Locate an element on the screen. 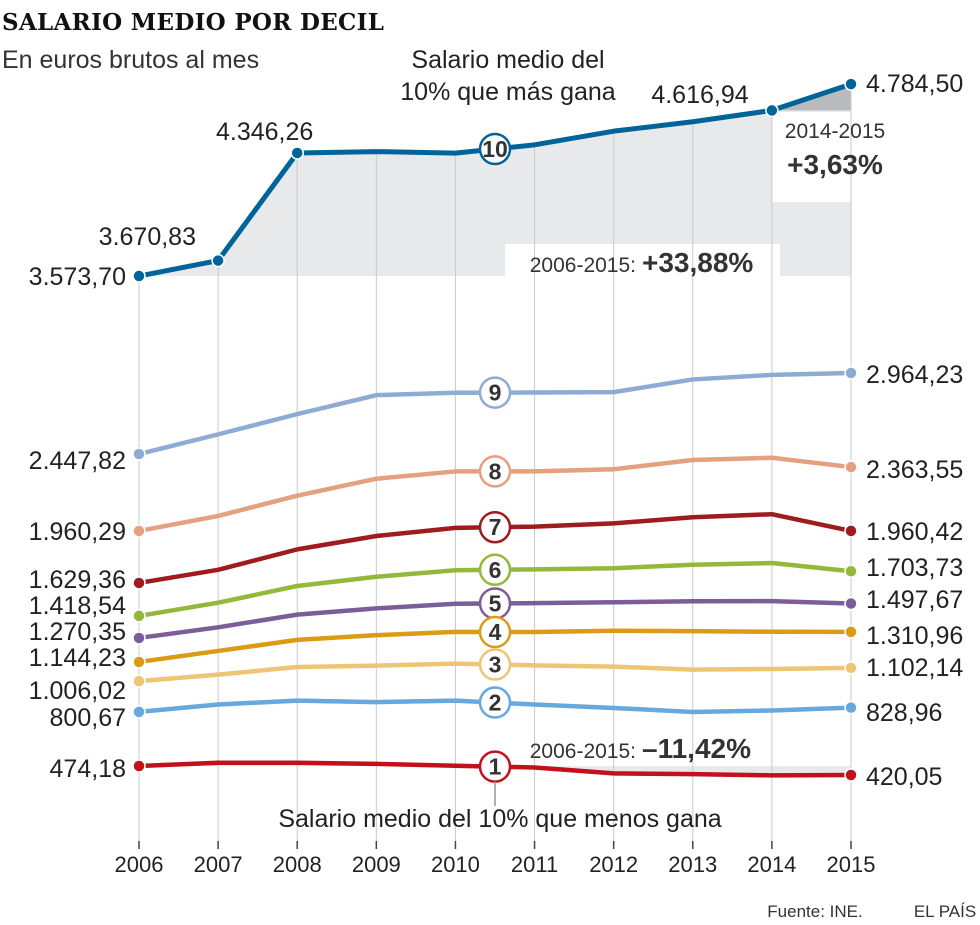 The width and height of the screenshot is (980, 925). x-tick-label: 2015 is located at coordinates (851, 864).